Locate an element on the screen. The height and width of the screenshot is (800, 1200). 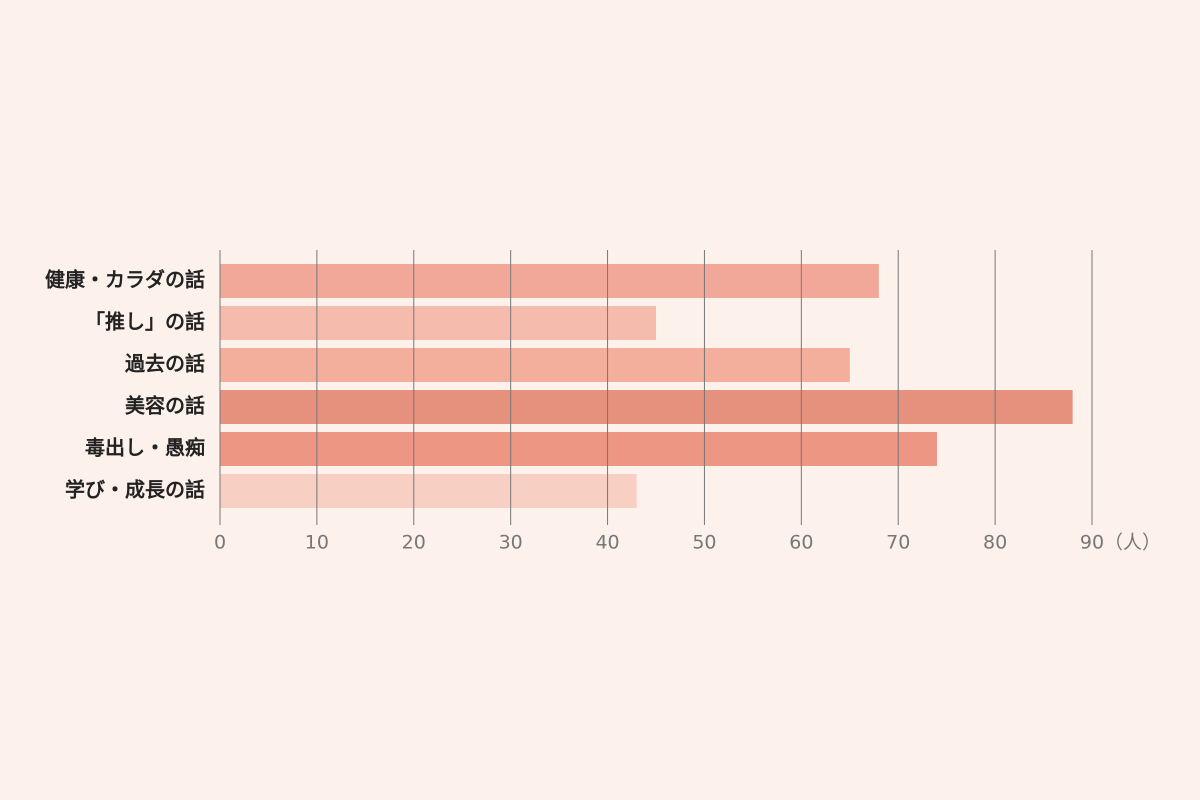
category-label: 過去の話 is located at coordinates (165, 364).